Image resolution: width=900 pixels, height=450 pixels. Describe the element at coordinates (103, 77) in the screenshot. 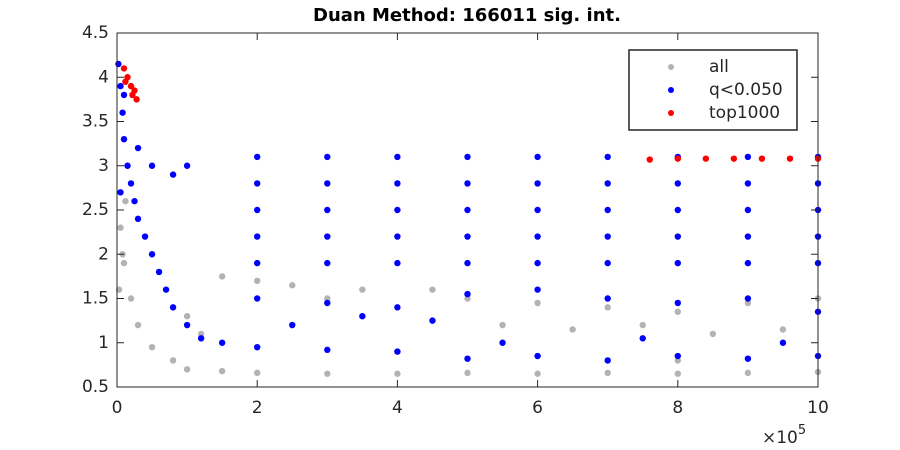

I see `y-tick-label: 4` at that location.